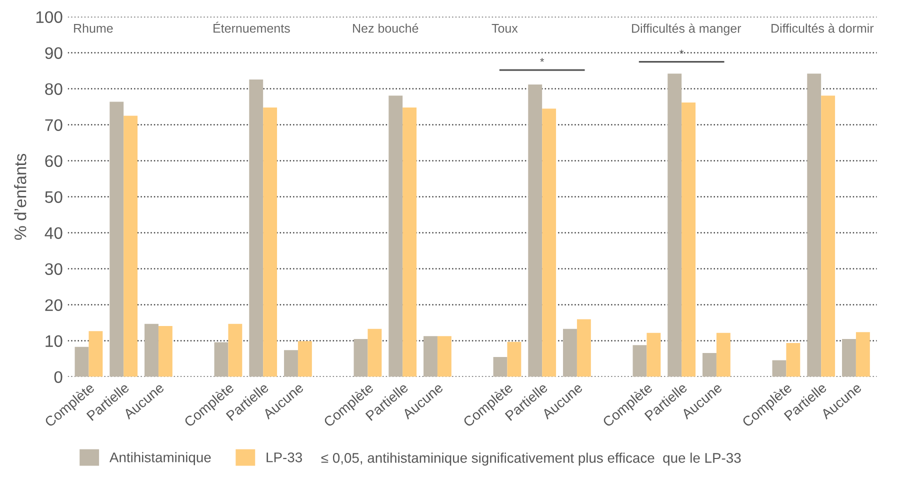 The width and height of the screenshot is (904, 480). I want to click on y-tick-label: 40, so click(53, 233).